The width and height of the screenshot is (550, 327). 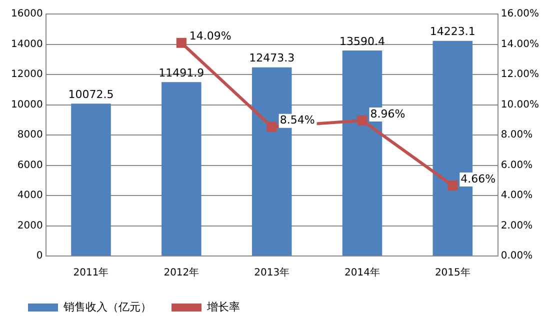 I want to click on y-tick-label: 12000, so click(x=27, y=74).